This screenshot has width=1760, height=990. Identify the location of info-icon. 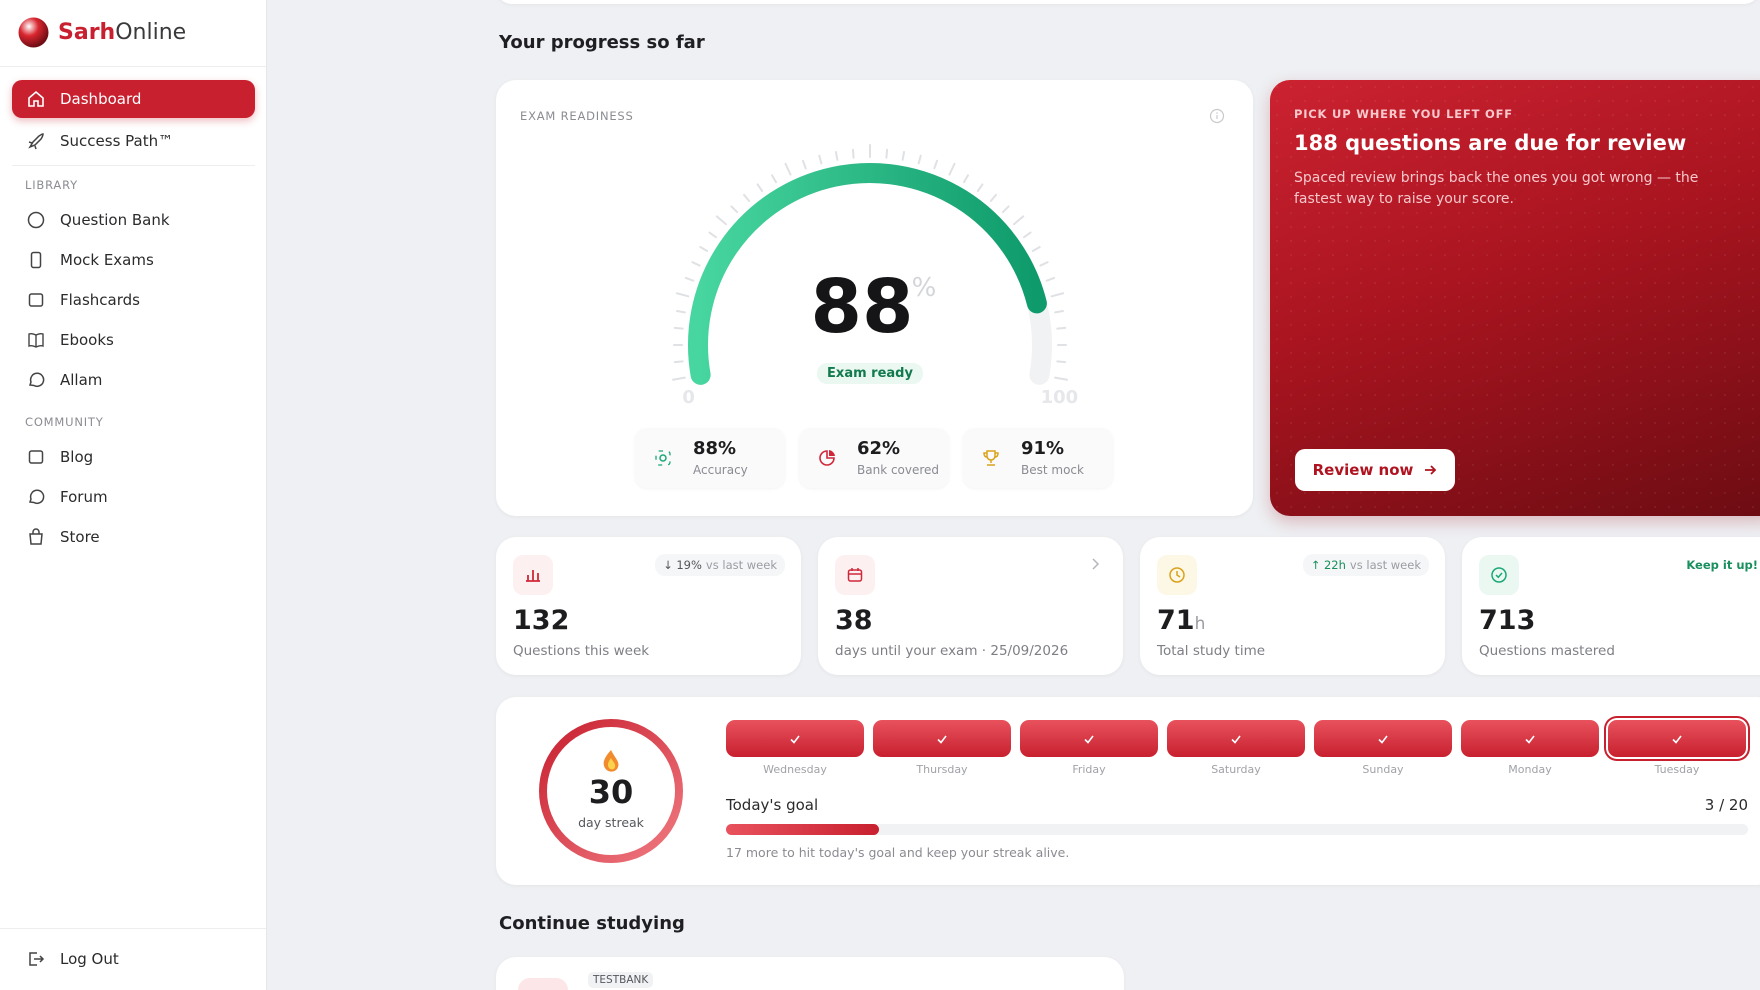
(1217, 116).